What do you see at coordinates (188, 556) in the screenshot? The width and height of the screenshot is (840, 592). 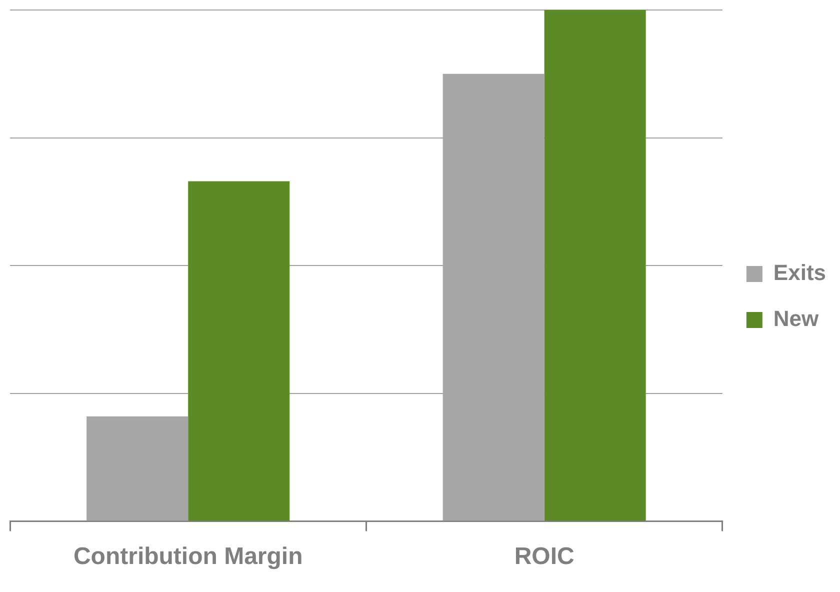 I see `x-tick-label: Contribution Margin` at bounding box center [188, 556].